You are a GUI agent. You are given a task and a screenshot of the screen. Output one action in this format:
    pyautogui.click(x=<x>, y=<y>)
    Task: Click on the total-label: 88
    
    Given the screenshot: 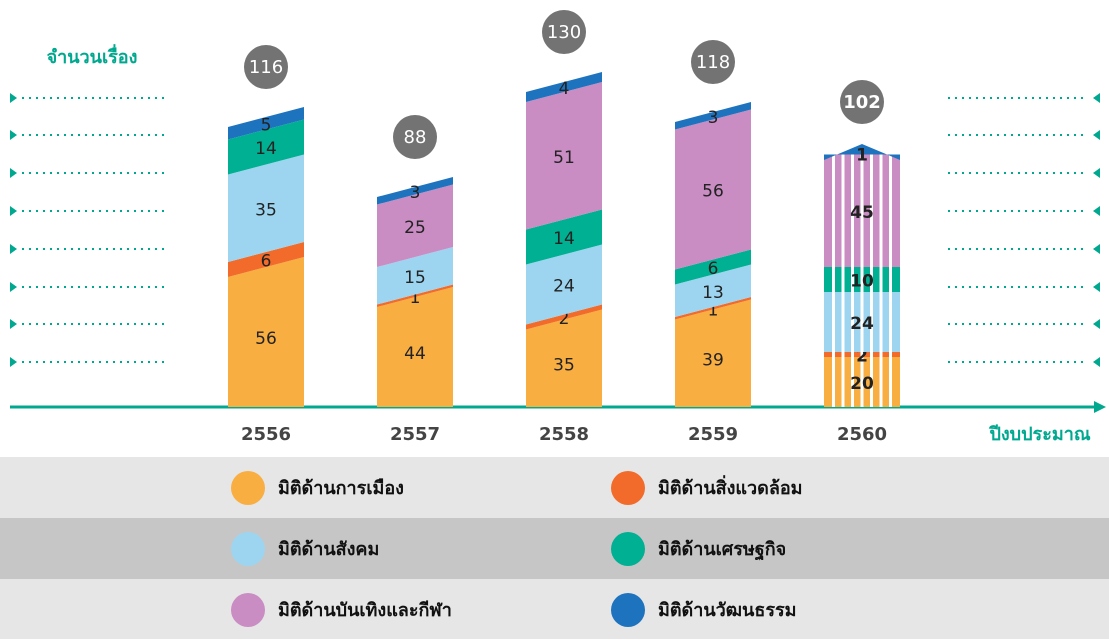 What is the action you would take?
    pyautogui.click(x=415, y=137)
    